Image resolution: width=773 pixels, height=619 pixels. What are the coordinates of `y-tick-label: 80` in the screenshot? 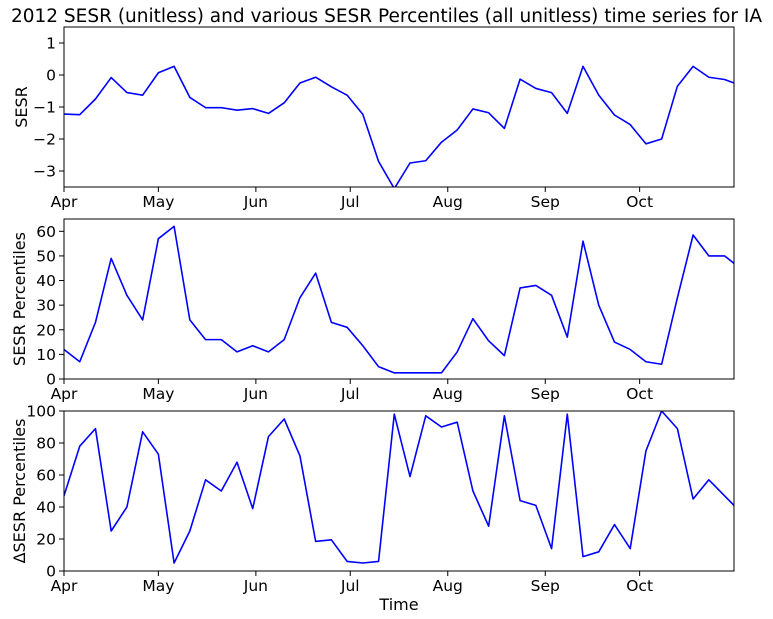 It's located at (46, 444).